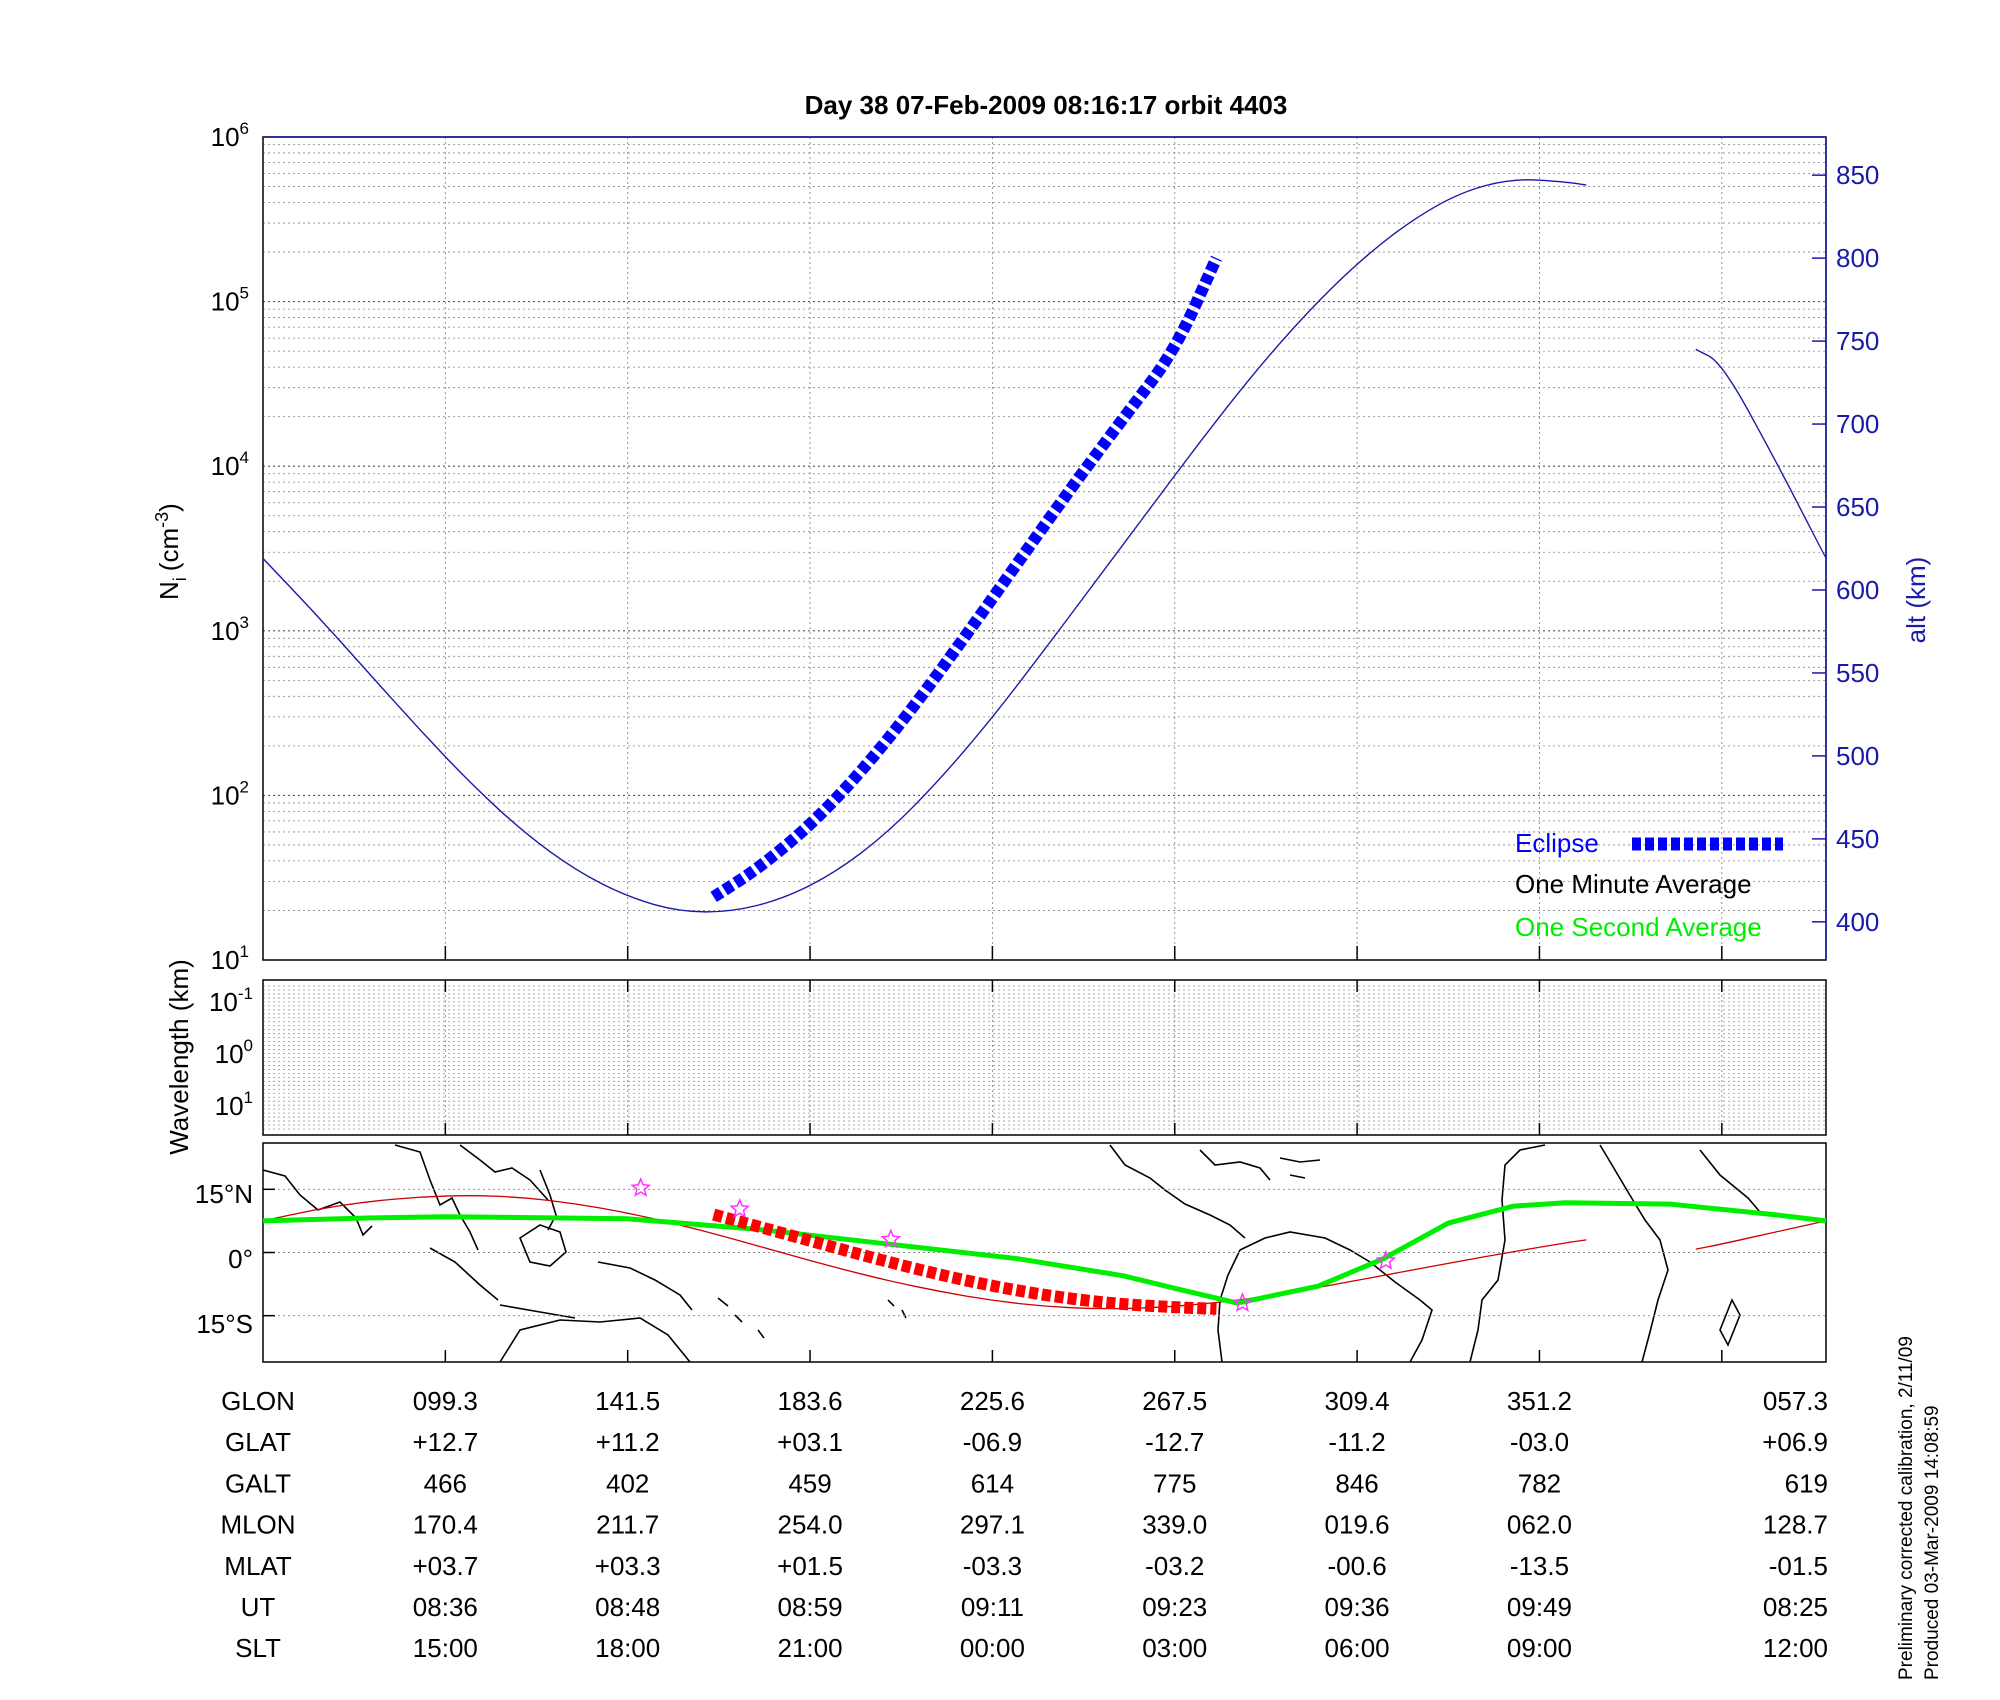 Image resolution: width=2000 pixels, height=1700 pixels. I want to click on y-tick-label: 10¹, so click(230, 958).